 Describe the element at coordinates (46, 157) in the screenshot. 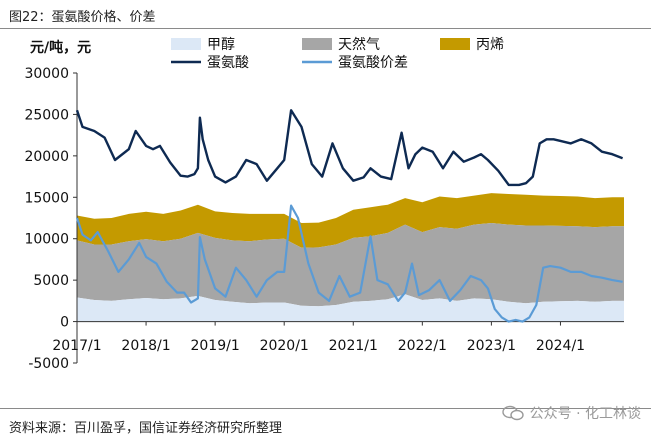

I see `y-tick-label: 20000` at that location.